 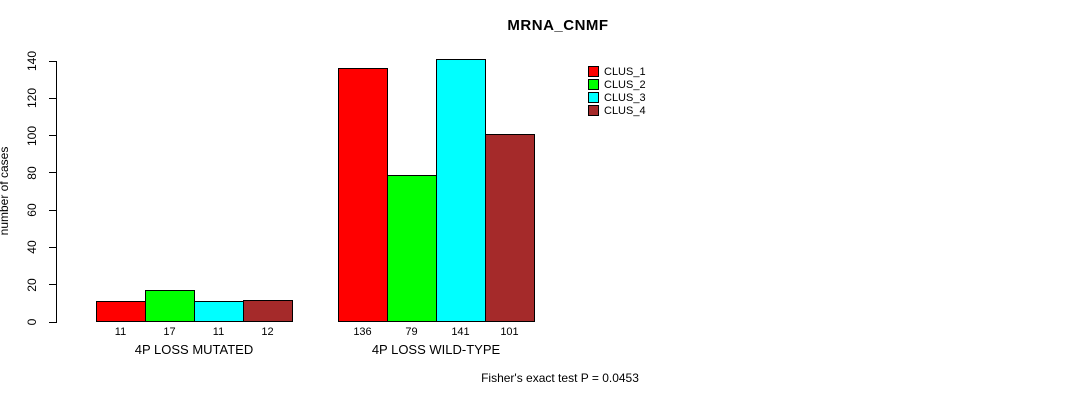 What do you see at coordinates (32, 98) in the screenshot?
I see `y-axis-tick-label: 120` at bounding box center [32, 98].